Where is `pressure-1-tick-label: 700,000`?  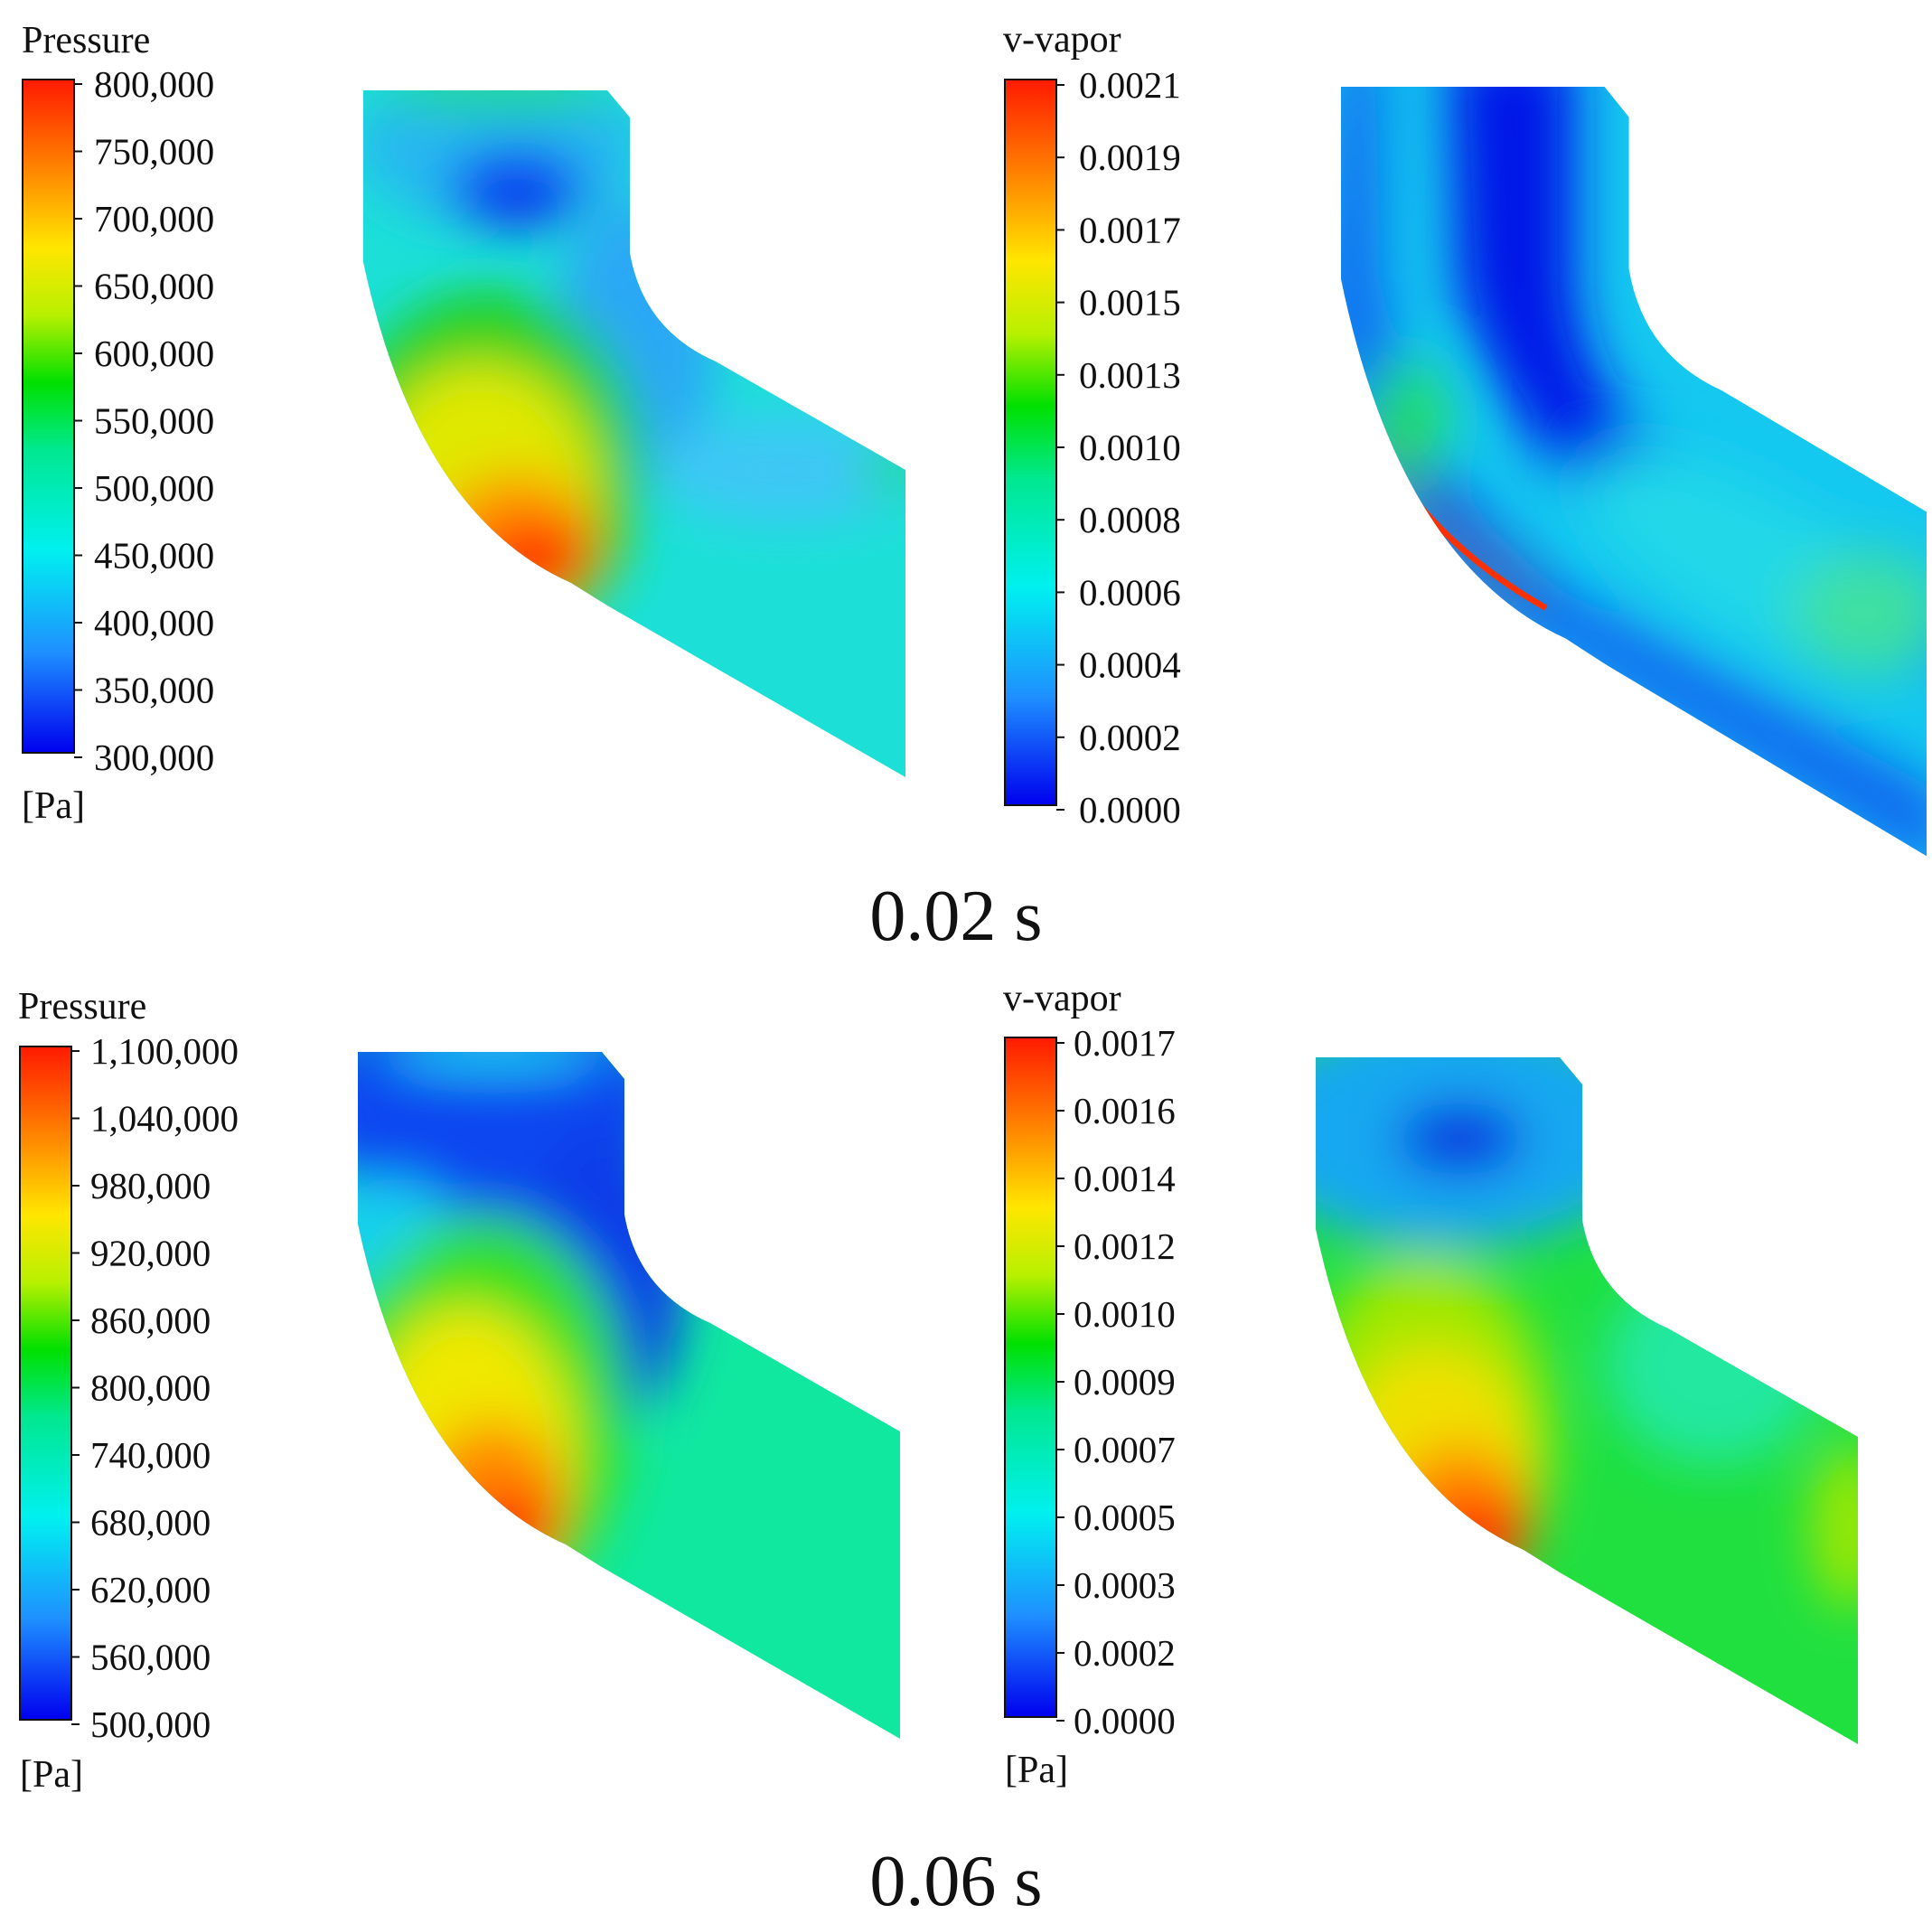 pressure-1-tick-label: 700,000 is located at coordinates (154, 218).